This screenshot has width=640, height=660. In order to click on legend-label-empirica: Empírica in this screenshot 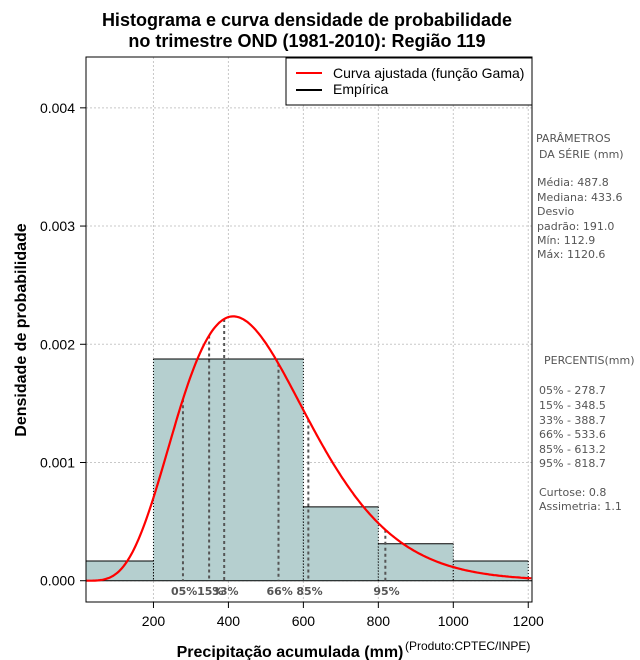, I will do `click(360, 89)`.